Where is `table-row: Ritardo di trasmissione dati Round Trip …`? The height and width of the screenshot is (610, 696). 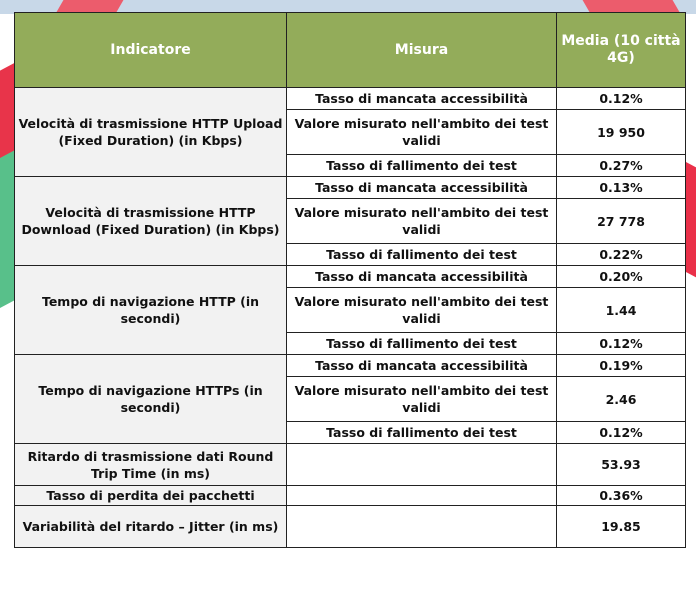 table-row: Ritardo di trasmissione dati Round Trip … is located at coordinates (350, 464).